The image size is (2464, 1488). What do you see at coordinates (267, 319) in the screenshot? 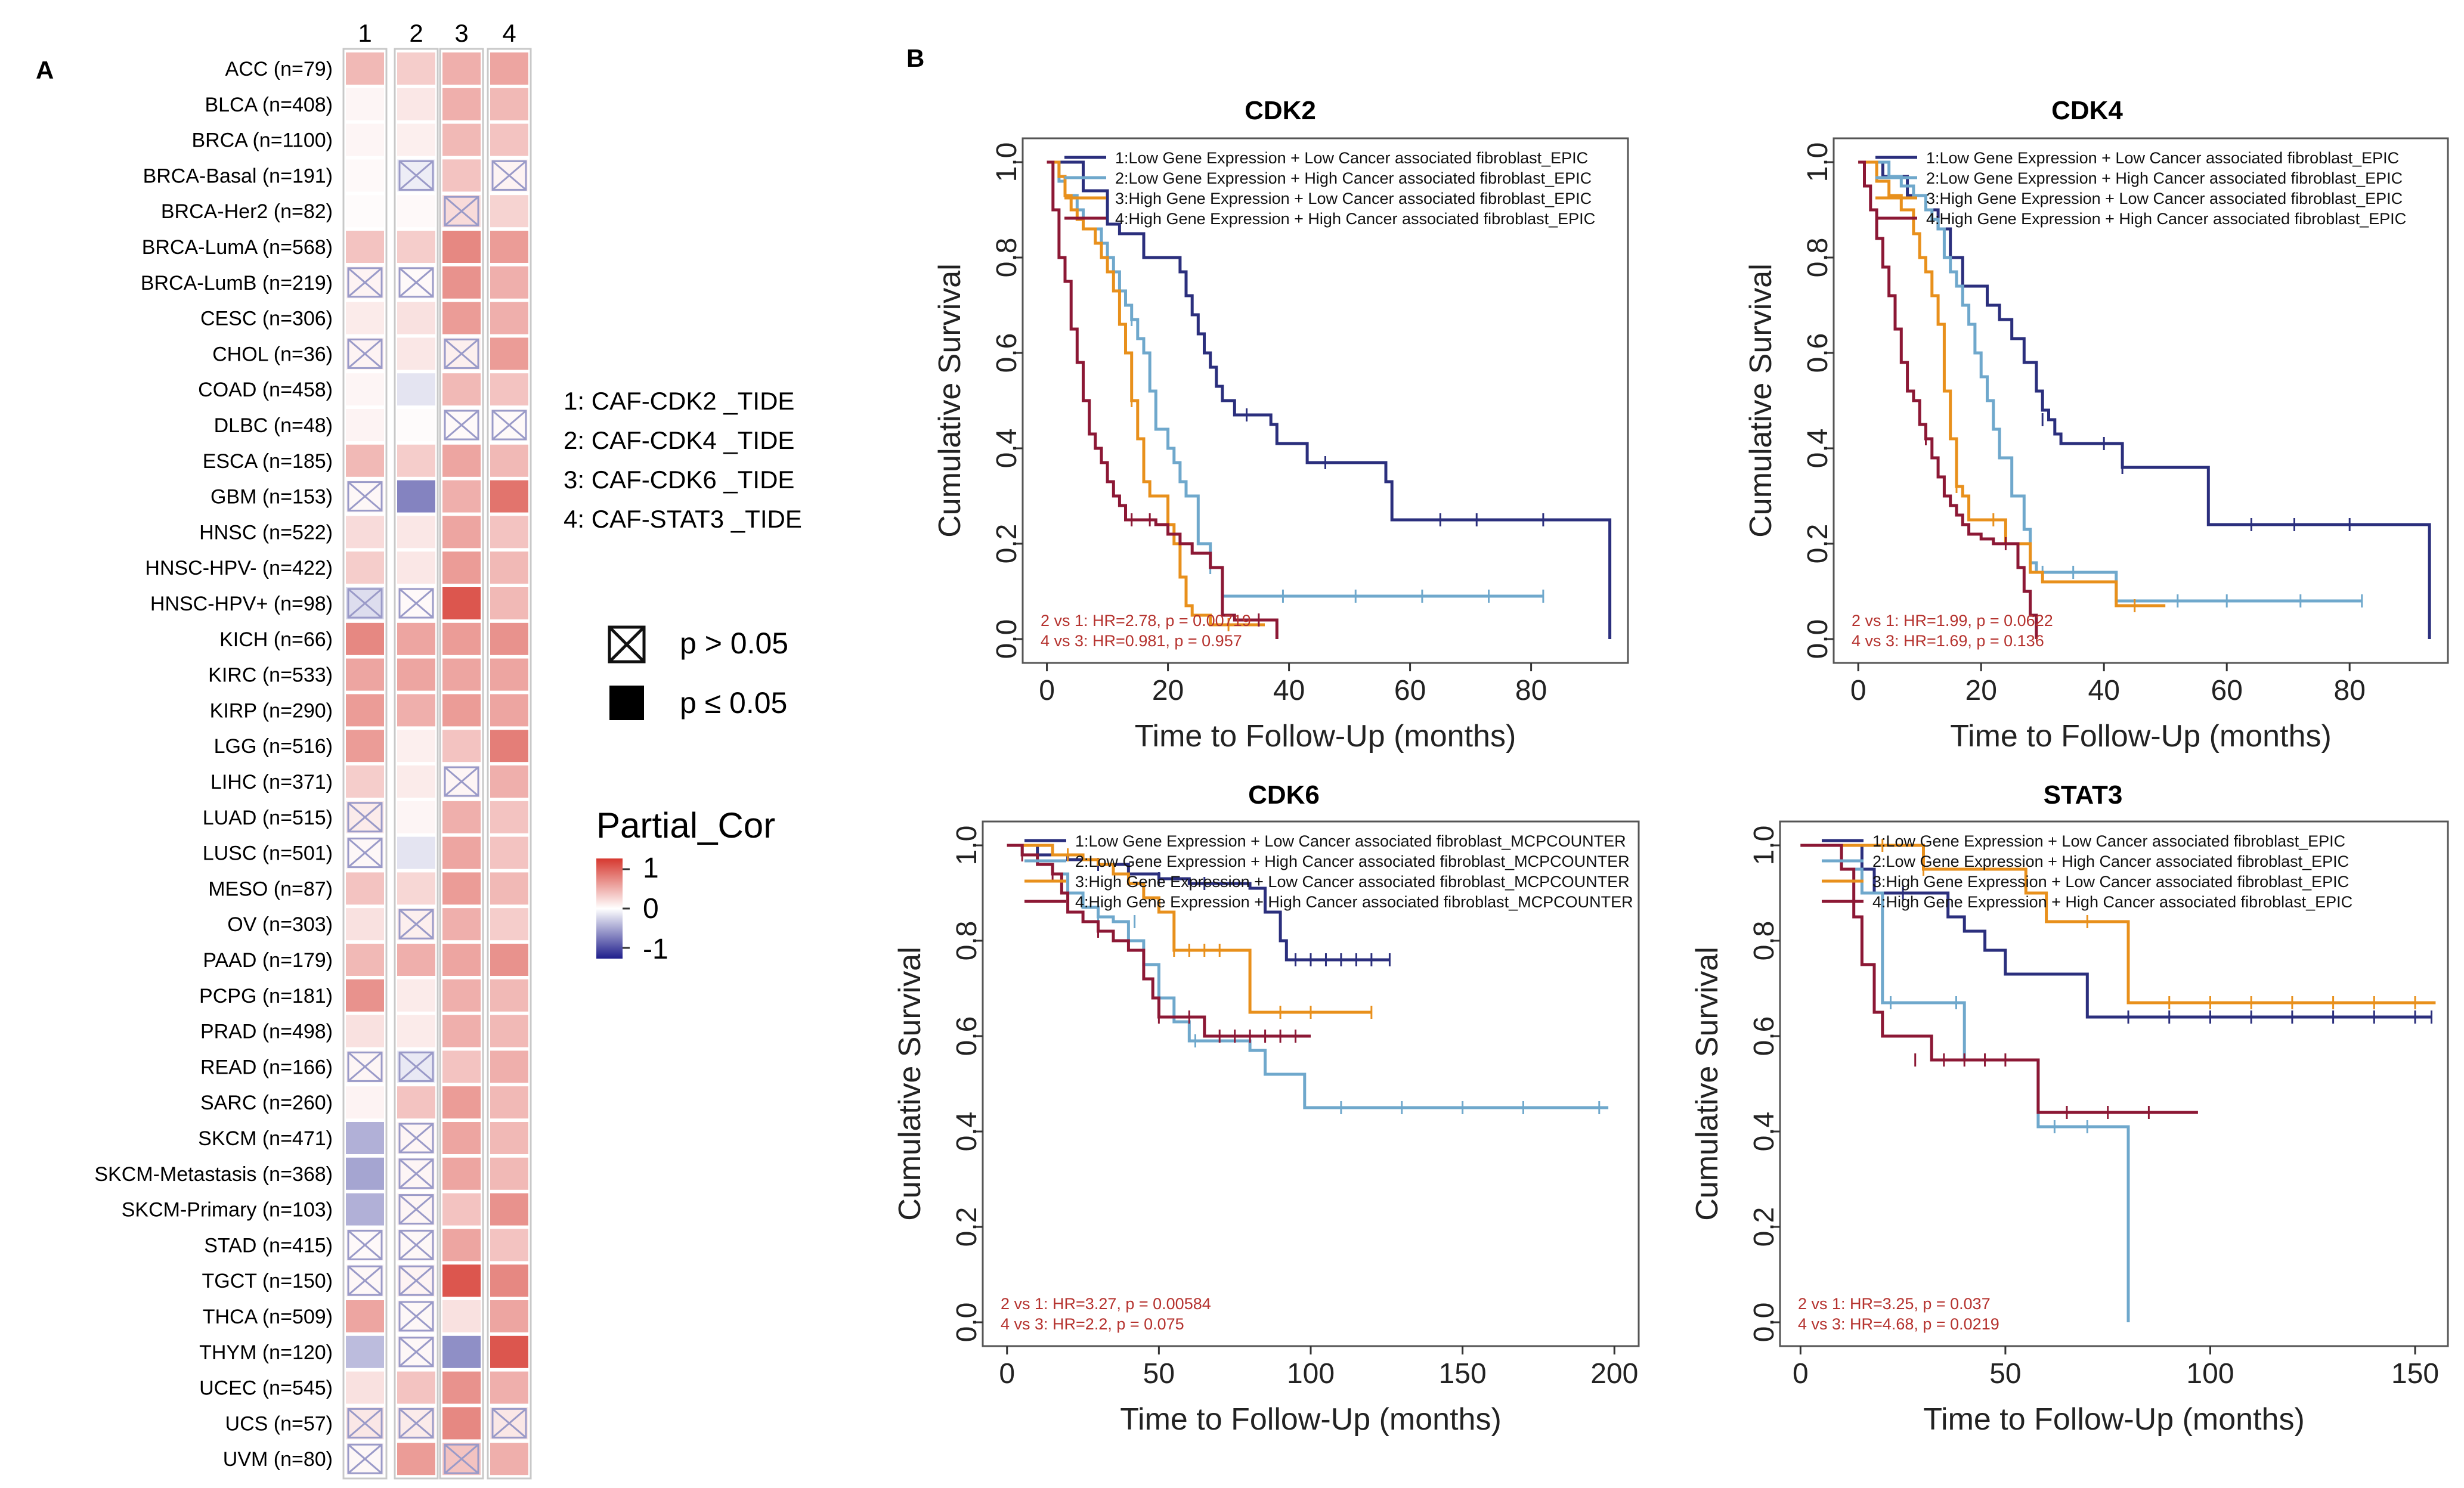
I see `heatmap-row-label: CESC (n=306)` at bounding box center [267, 319].